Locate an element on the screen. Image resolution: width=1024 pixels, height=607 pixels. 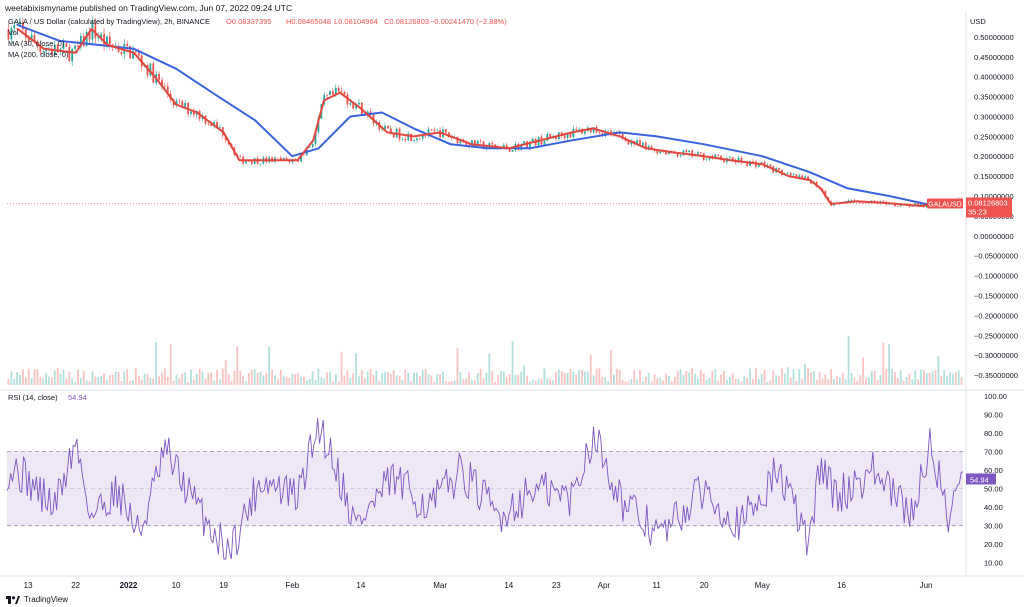
price-tick-label: −0.25000000 is located at coordinates (996, 335).